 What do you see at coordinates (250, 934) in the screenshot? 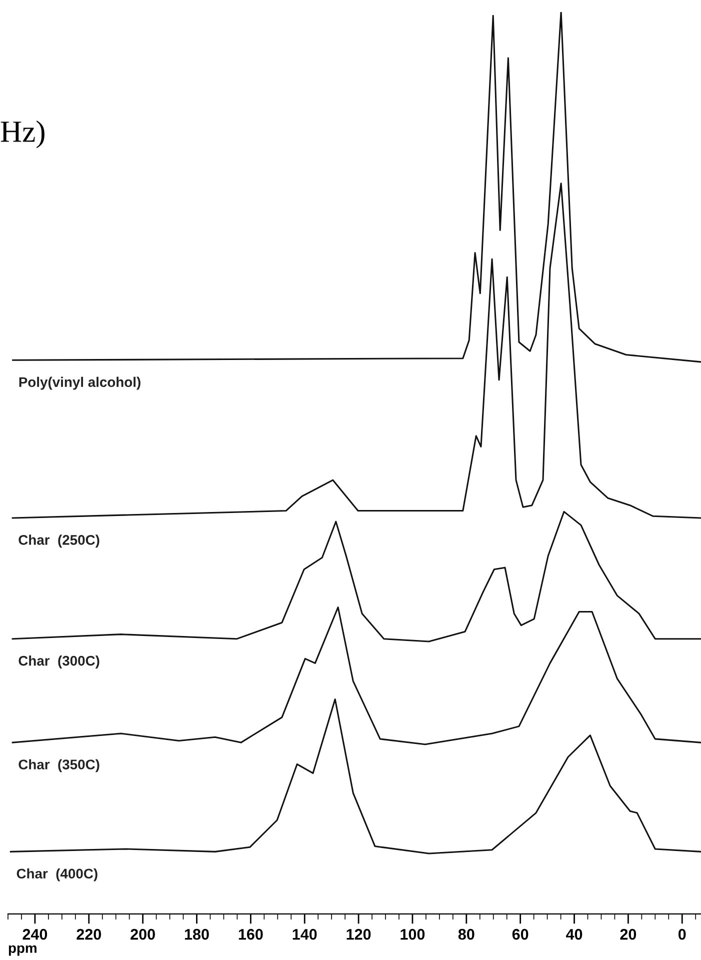
I see `x-tick-label: 160` at bounding box center [250, 934].